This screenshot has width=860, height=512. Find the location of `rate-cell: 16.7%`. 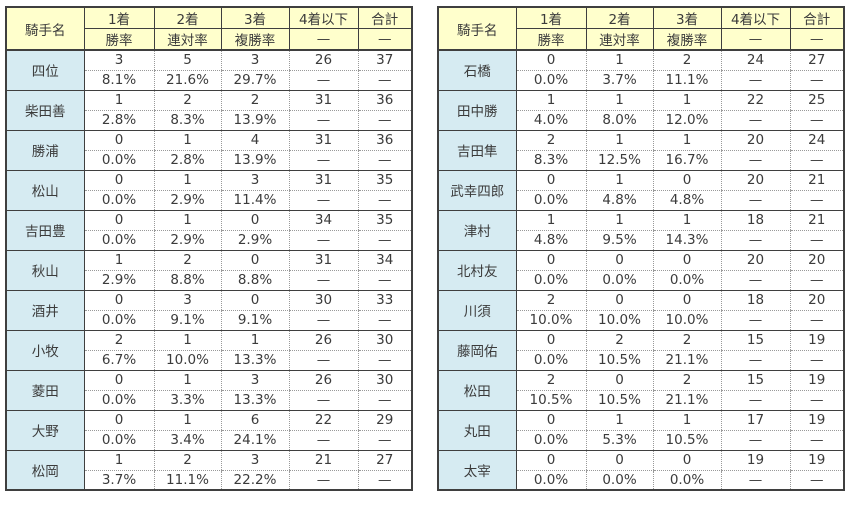

rate-cell: 16.7% is located at coordinates (686, 160).